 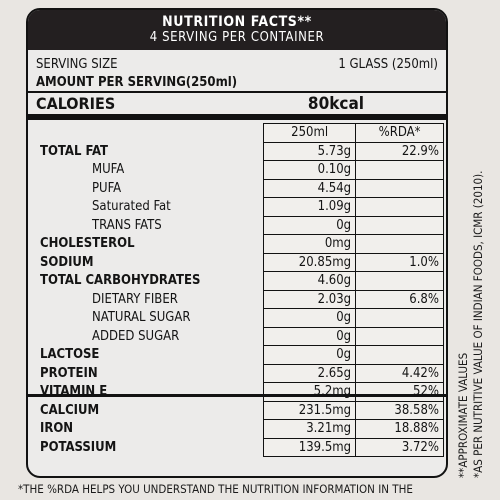 What do you see at coordinates (240, 447) in the screenshot?
I see `table-row: POTASSIUM 139.5mg 3.72%` at bounding box center [240, 447].